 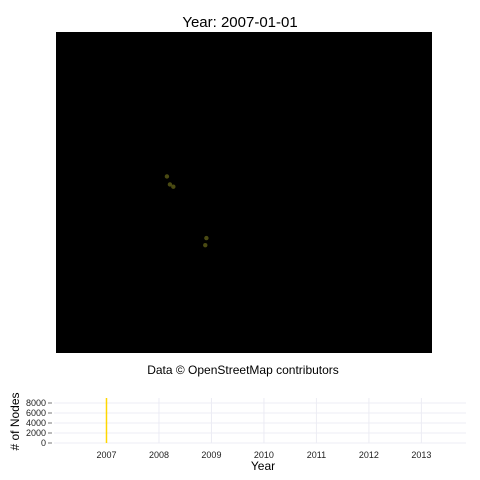 I want to click on x-tick-label: 2007, so click(x=106, y=455).